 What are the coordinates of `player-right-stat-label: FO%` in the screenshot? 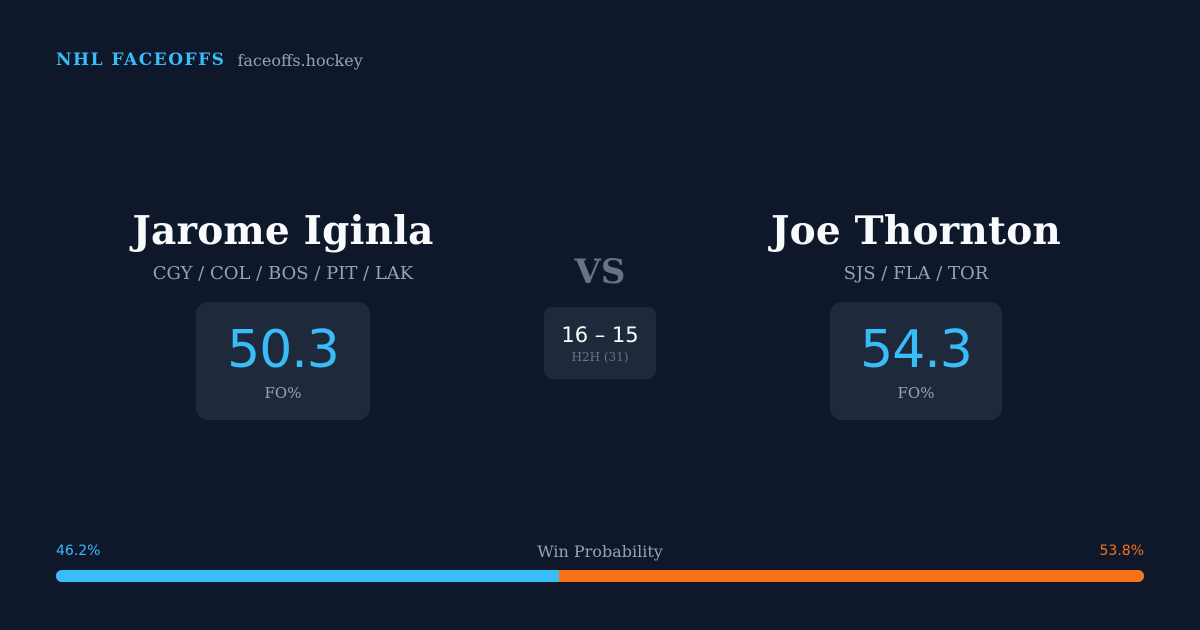 It's located at (916, 393).